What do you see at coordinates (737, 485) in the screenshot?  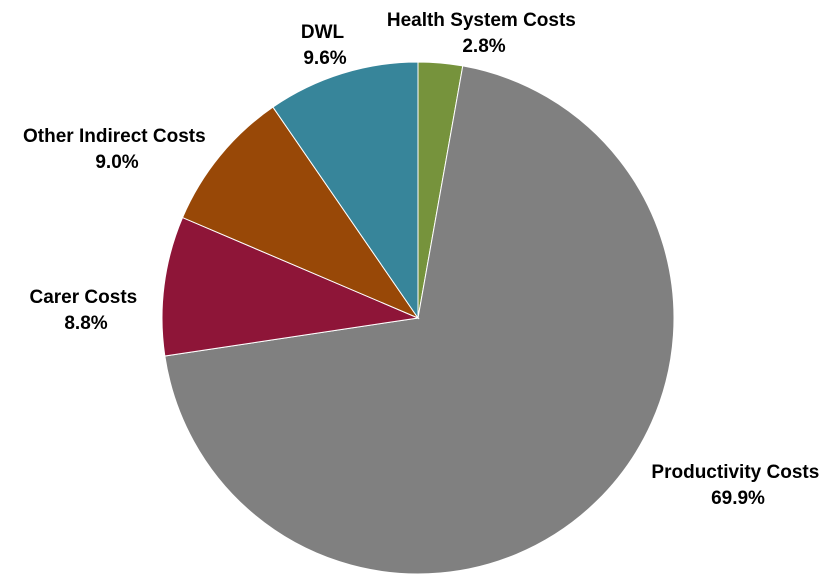 I see `label-productivity-costs: Productivity Costs 69.9%` at bounding box center [737, 485].